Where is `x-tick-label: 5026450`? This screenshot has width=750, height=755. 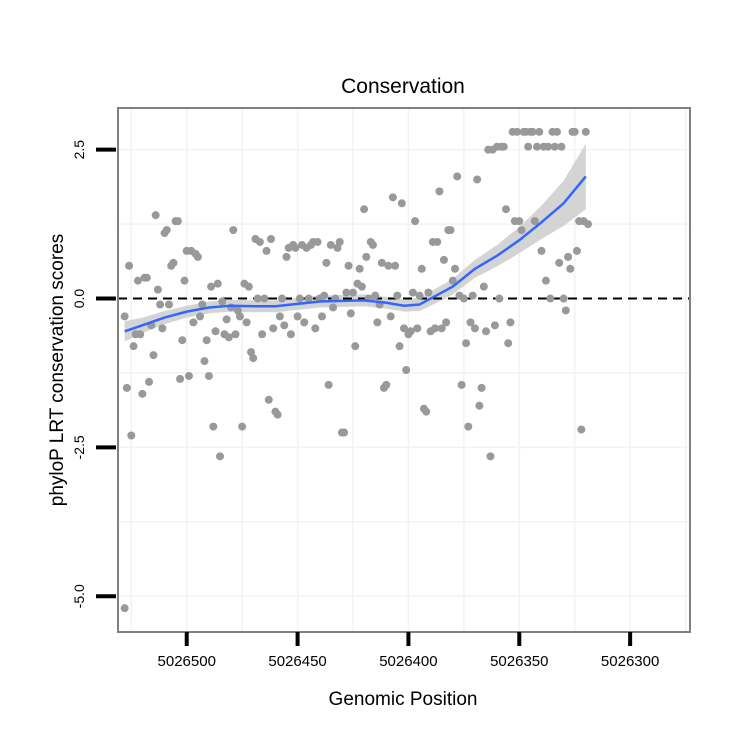
x-tick-label: 5026450 is located at coordinates (297, 661).